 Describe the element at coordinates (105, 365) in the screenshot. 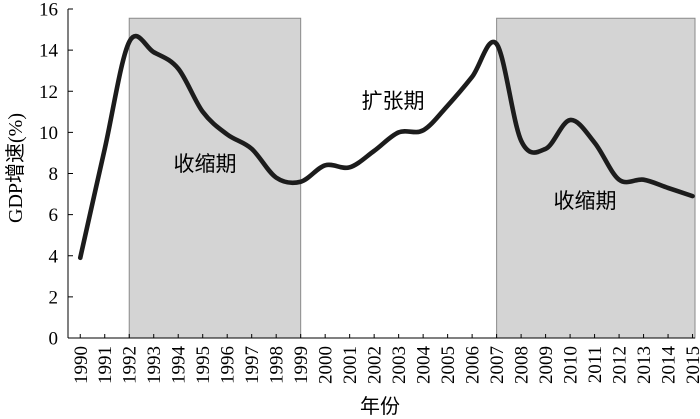

I see `x-tick-label: 1991` at that location.